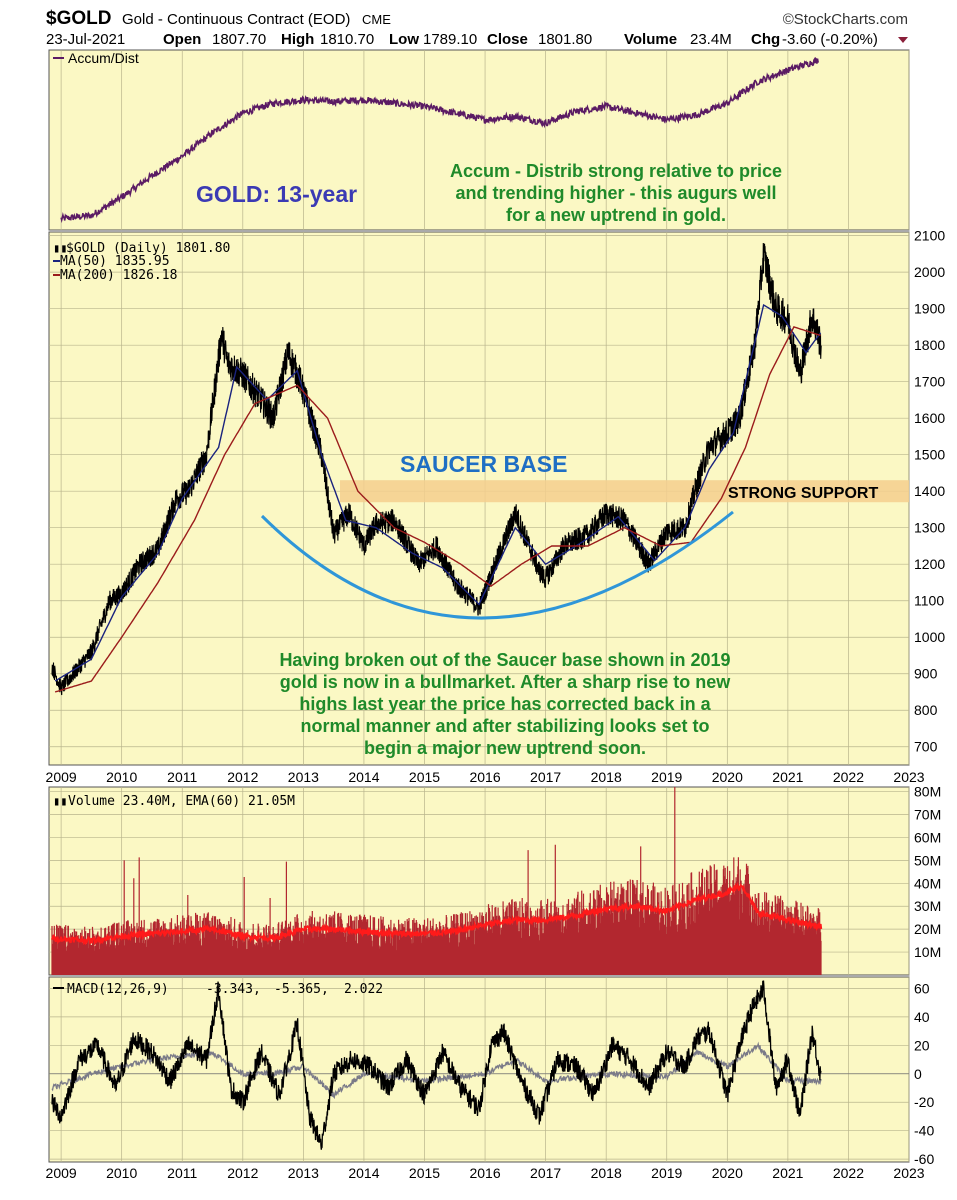  I want to click on price-y-tick: 1200, so click(929, 564).